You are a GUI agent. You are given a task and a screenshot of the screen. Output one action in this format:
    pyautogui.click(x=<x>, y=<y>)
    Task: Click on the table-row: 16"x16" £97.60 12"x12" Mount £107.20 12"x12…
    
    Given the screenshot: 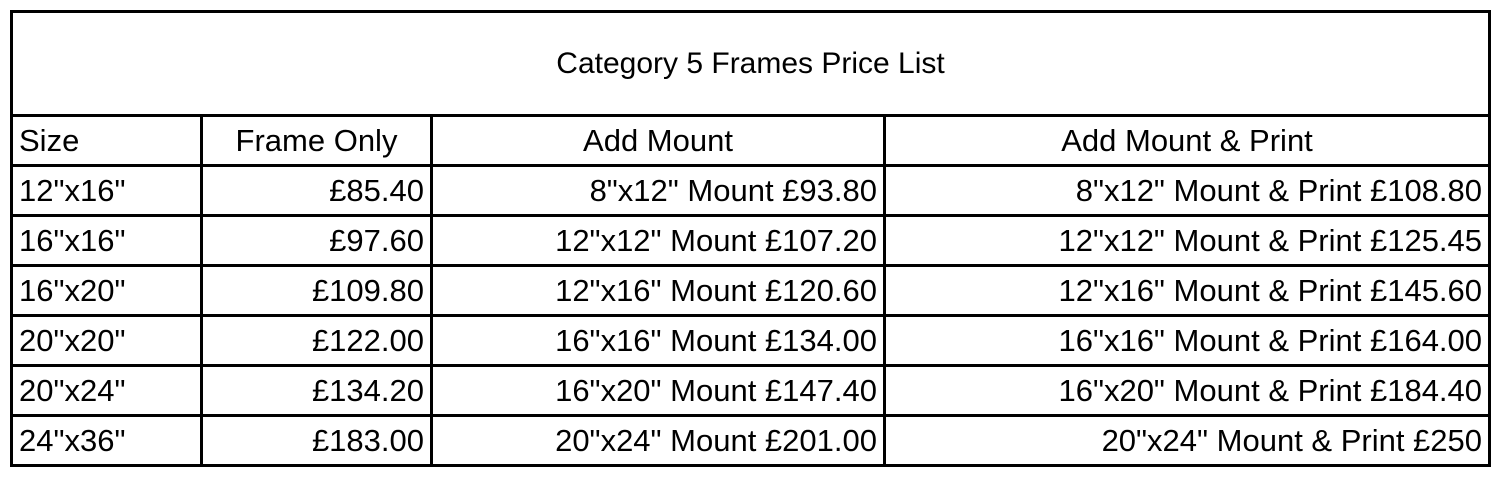 What is the action you would take?
    pyautogui.click(x=751, y=240)
    